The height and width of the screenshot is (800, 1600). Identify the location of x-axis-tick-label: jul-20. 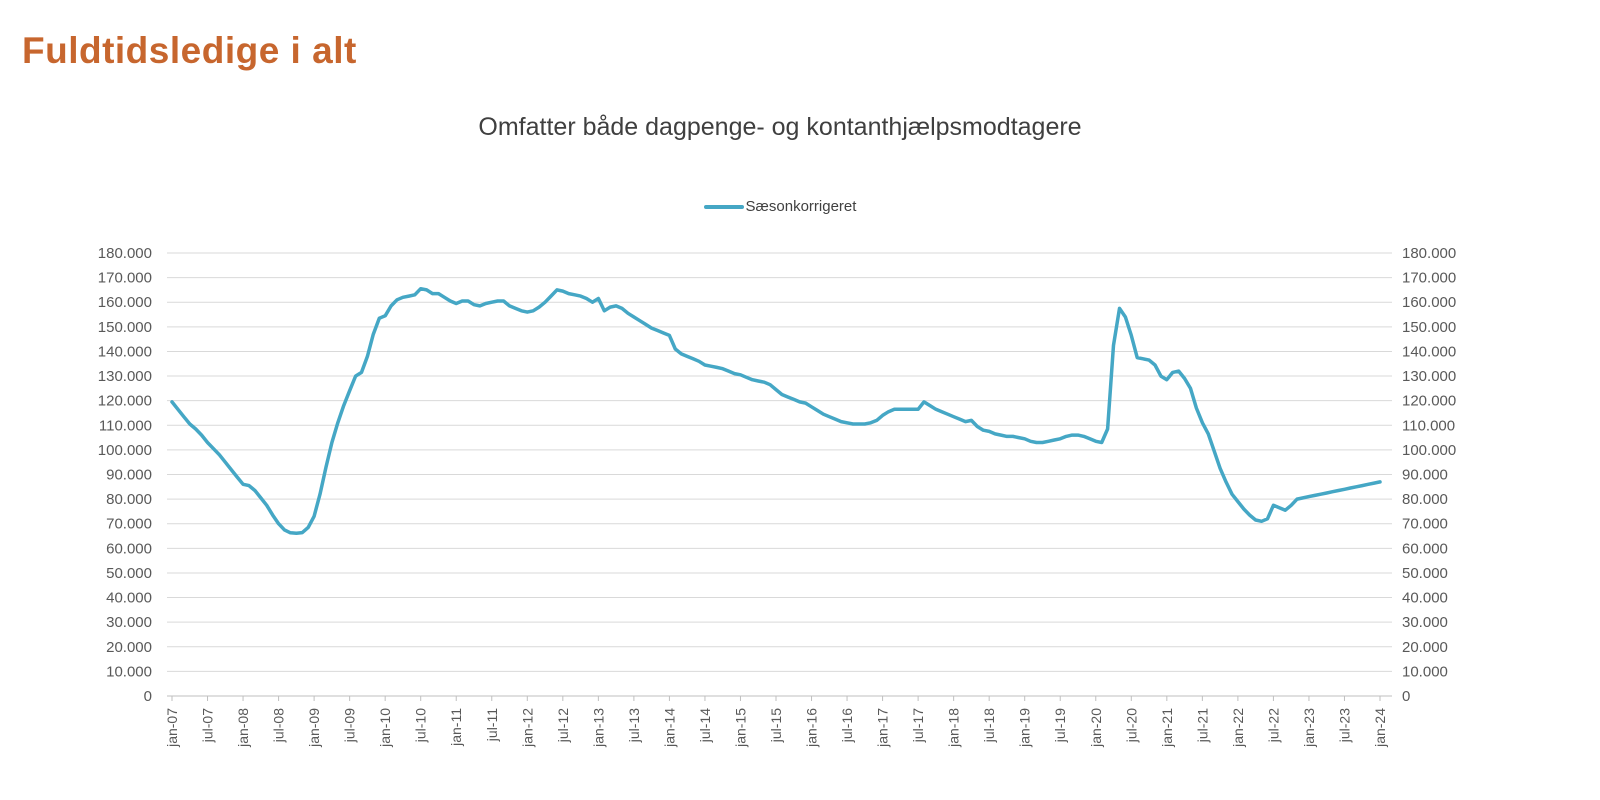
(1131, 725).